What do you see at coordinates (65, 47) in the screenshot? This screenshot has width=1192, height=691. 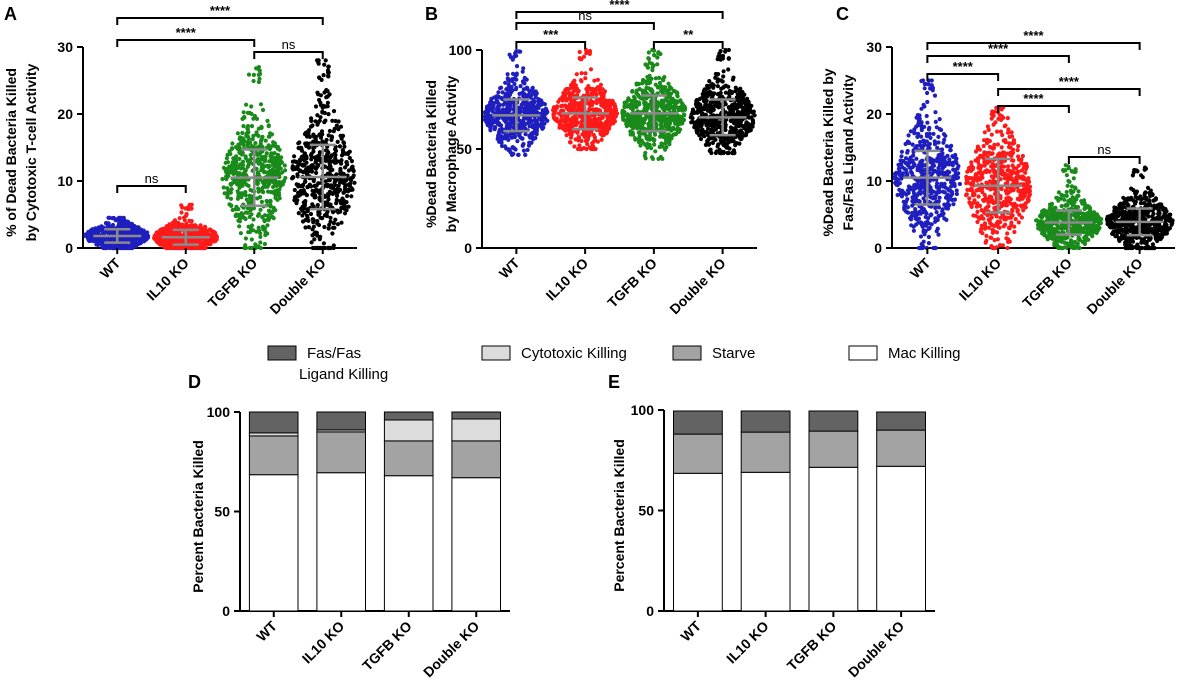 I see `panel-a-y-tick-label: 30` at bounding box center [65, 47].